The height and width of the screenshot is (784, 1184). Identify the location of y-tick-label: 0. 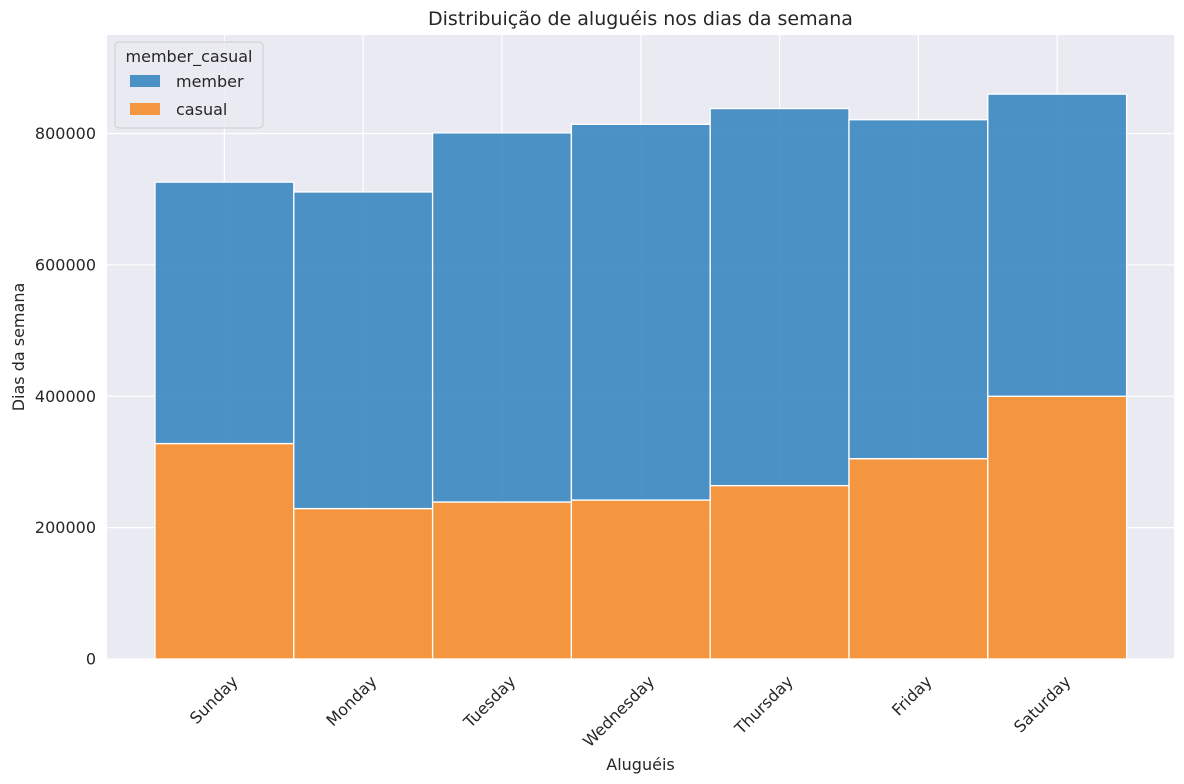
(91, 659).